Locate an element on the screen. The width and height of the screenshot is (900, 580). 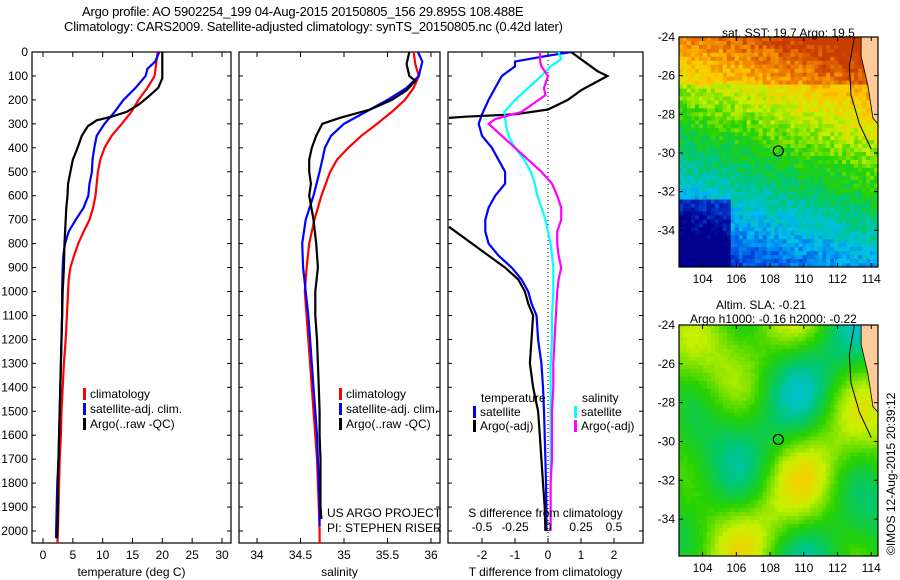
sst-map-title: sat. SST: 19.7 Argo: 19.5 is located at coordinates (788, 33).